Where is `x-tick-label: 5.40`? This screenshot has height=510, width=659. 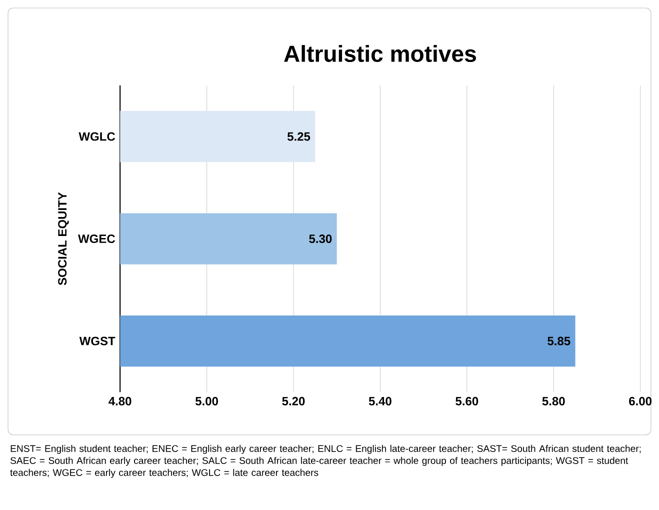
x-tick-label: 5.40 is located at coordinates (380, 401).